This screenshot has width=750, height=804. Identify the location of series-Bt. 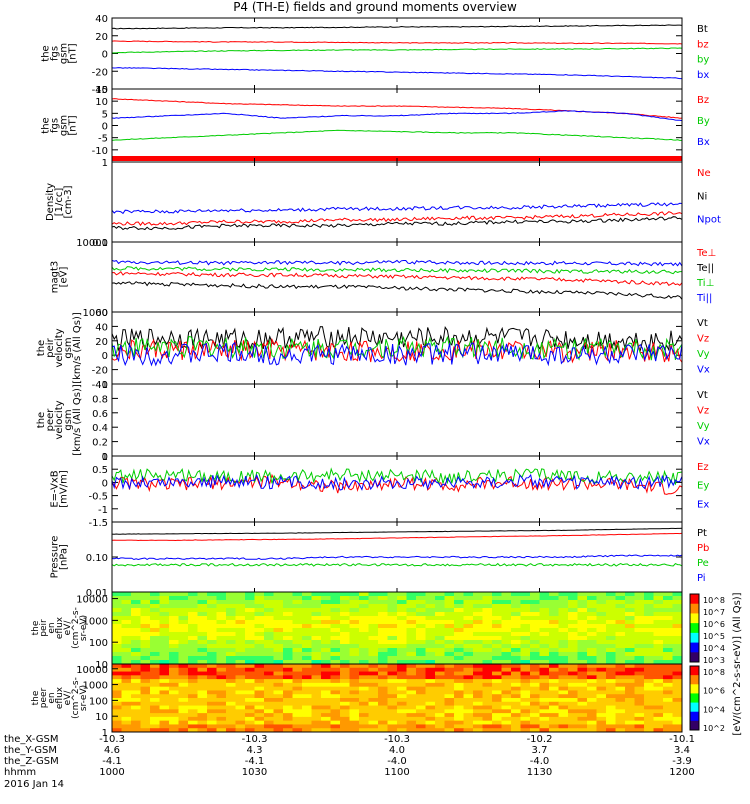
(397, 27).